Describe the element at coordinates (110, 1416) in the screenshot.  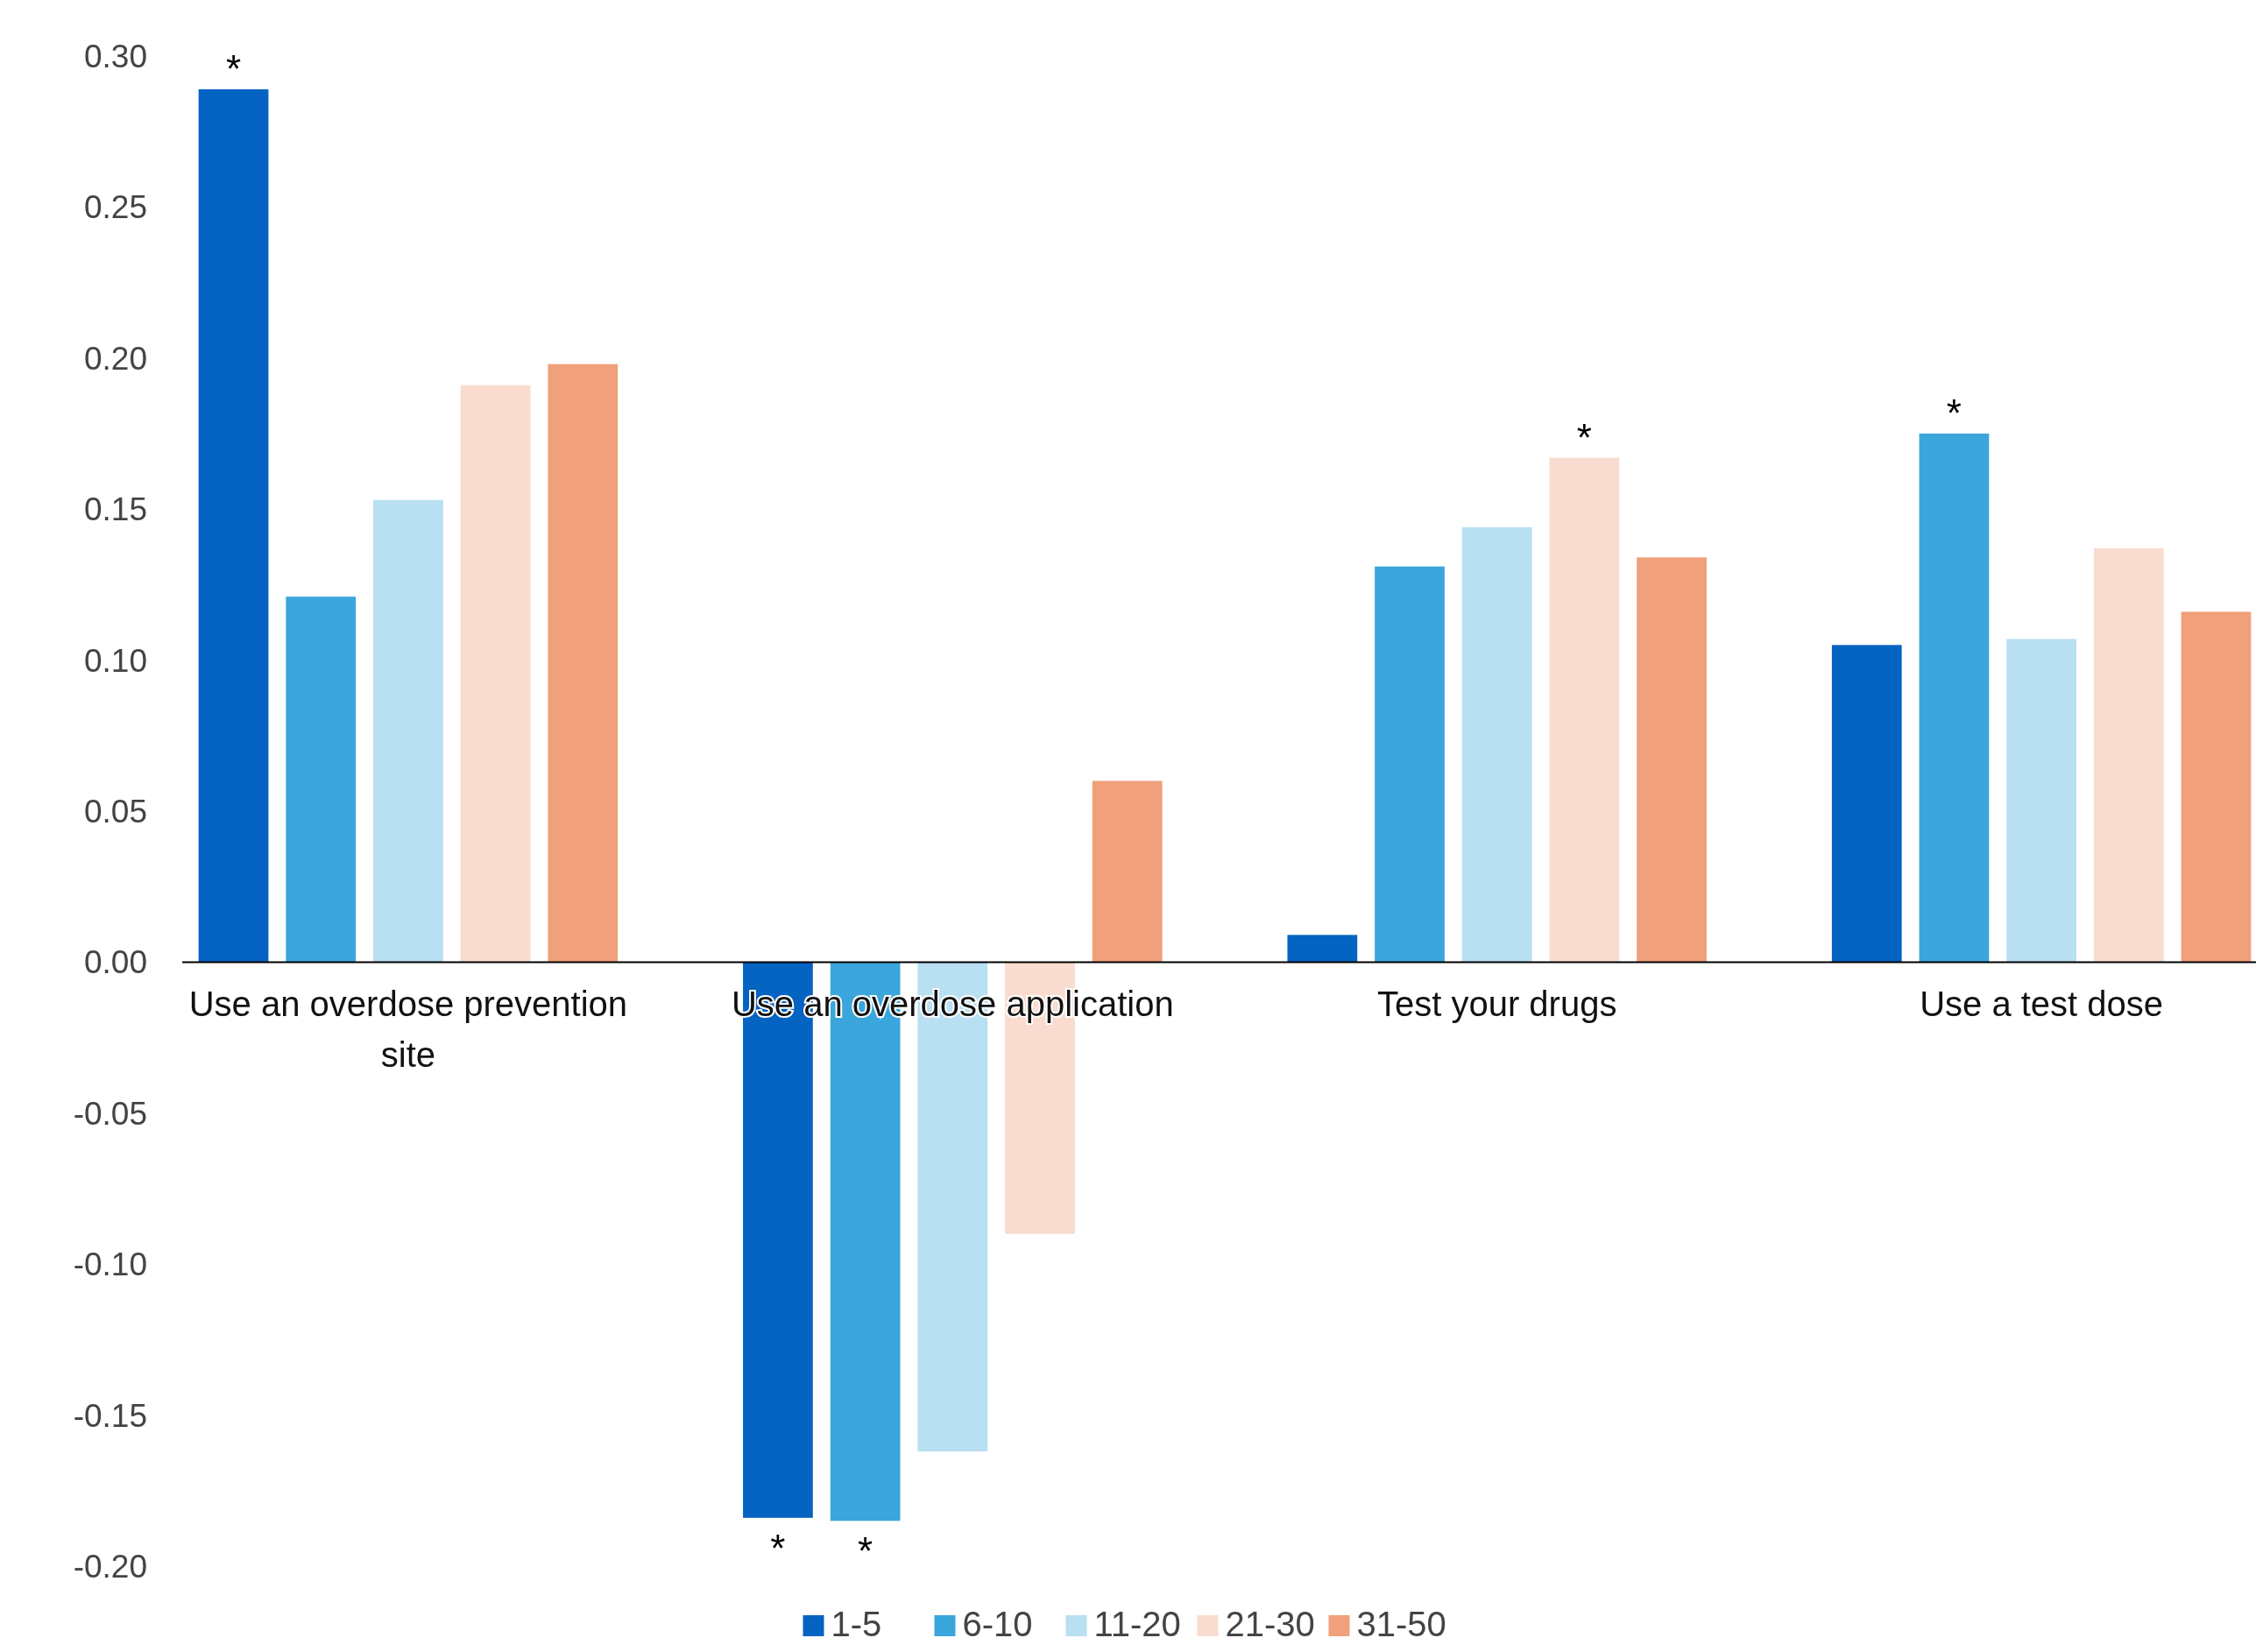
I see `y-tick-label: -0.15` at that location.